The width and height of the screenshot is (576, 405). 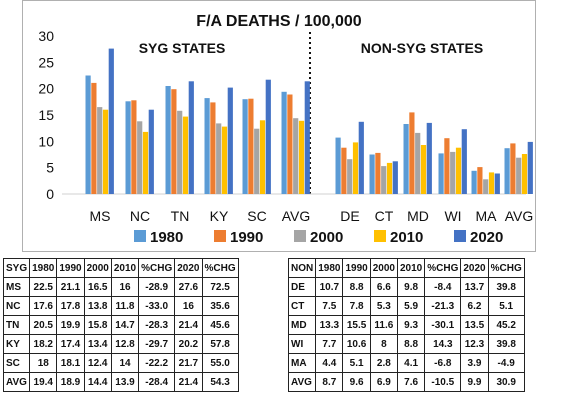 I want to click on syg-table-header: SYG 1980 1990 2000 2010 %CHG 2020 %CHG, so click(x=120, y=268).